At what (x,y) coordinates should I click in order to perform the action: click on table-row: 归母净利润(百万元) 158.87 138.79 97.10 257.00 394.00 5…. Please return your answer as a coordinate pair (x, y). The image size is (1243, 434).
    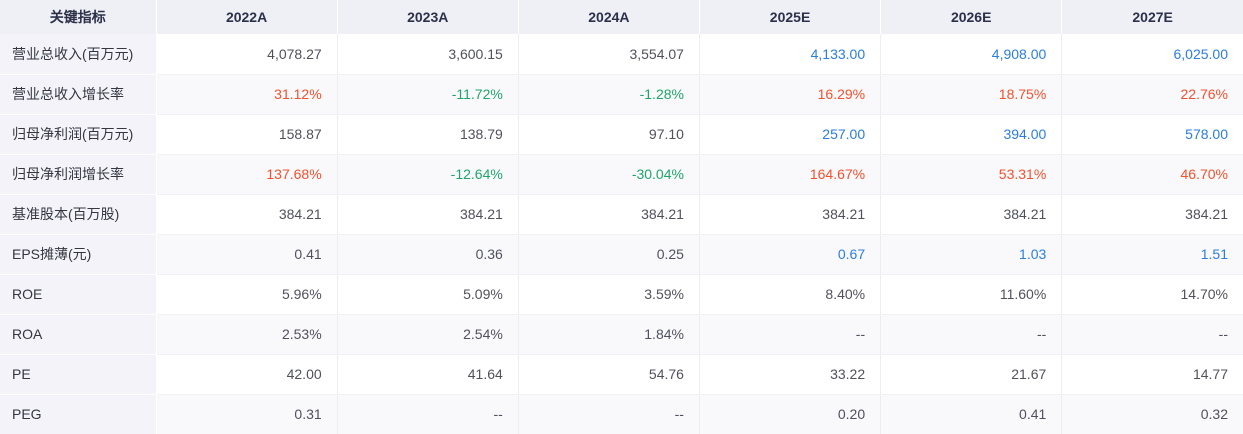
    Looking at the image, I should click on (621, 134).